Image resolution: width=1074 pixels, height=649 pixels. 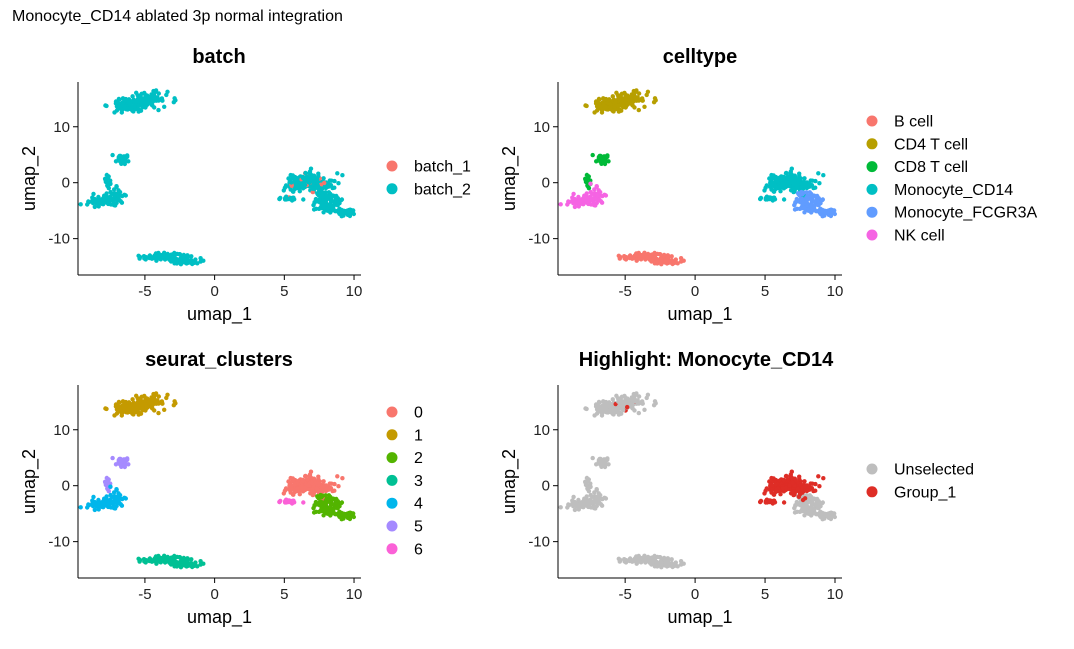 What do you see at coordinates (697, 480) in the screenshot?
I see `scatter-points` at bounding box center [697, 480].